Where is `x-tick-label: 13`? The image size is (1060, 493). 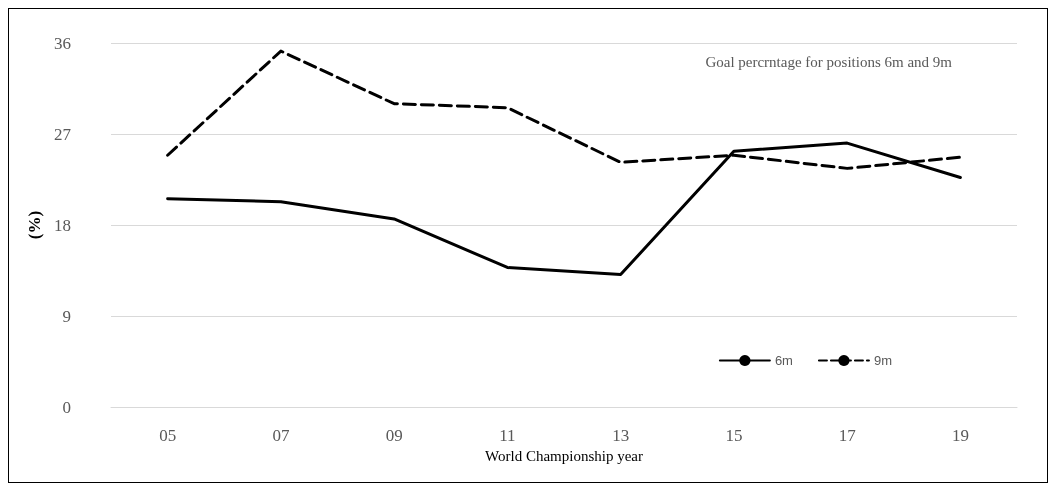 x-tick-label: 13 is located at coordinates (621, 435).